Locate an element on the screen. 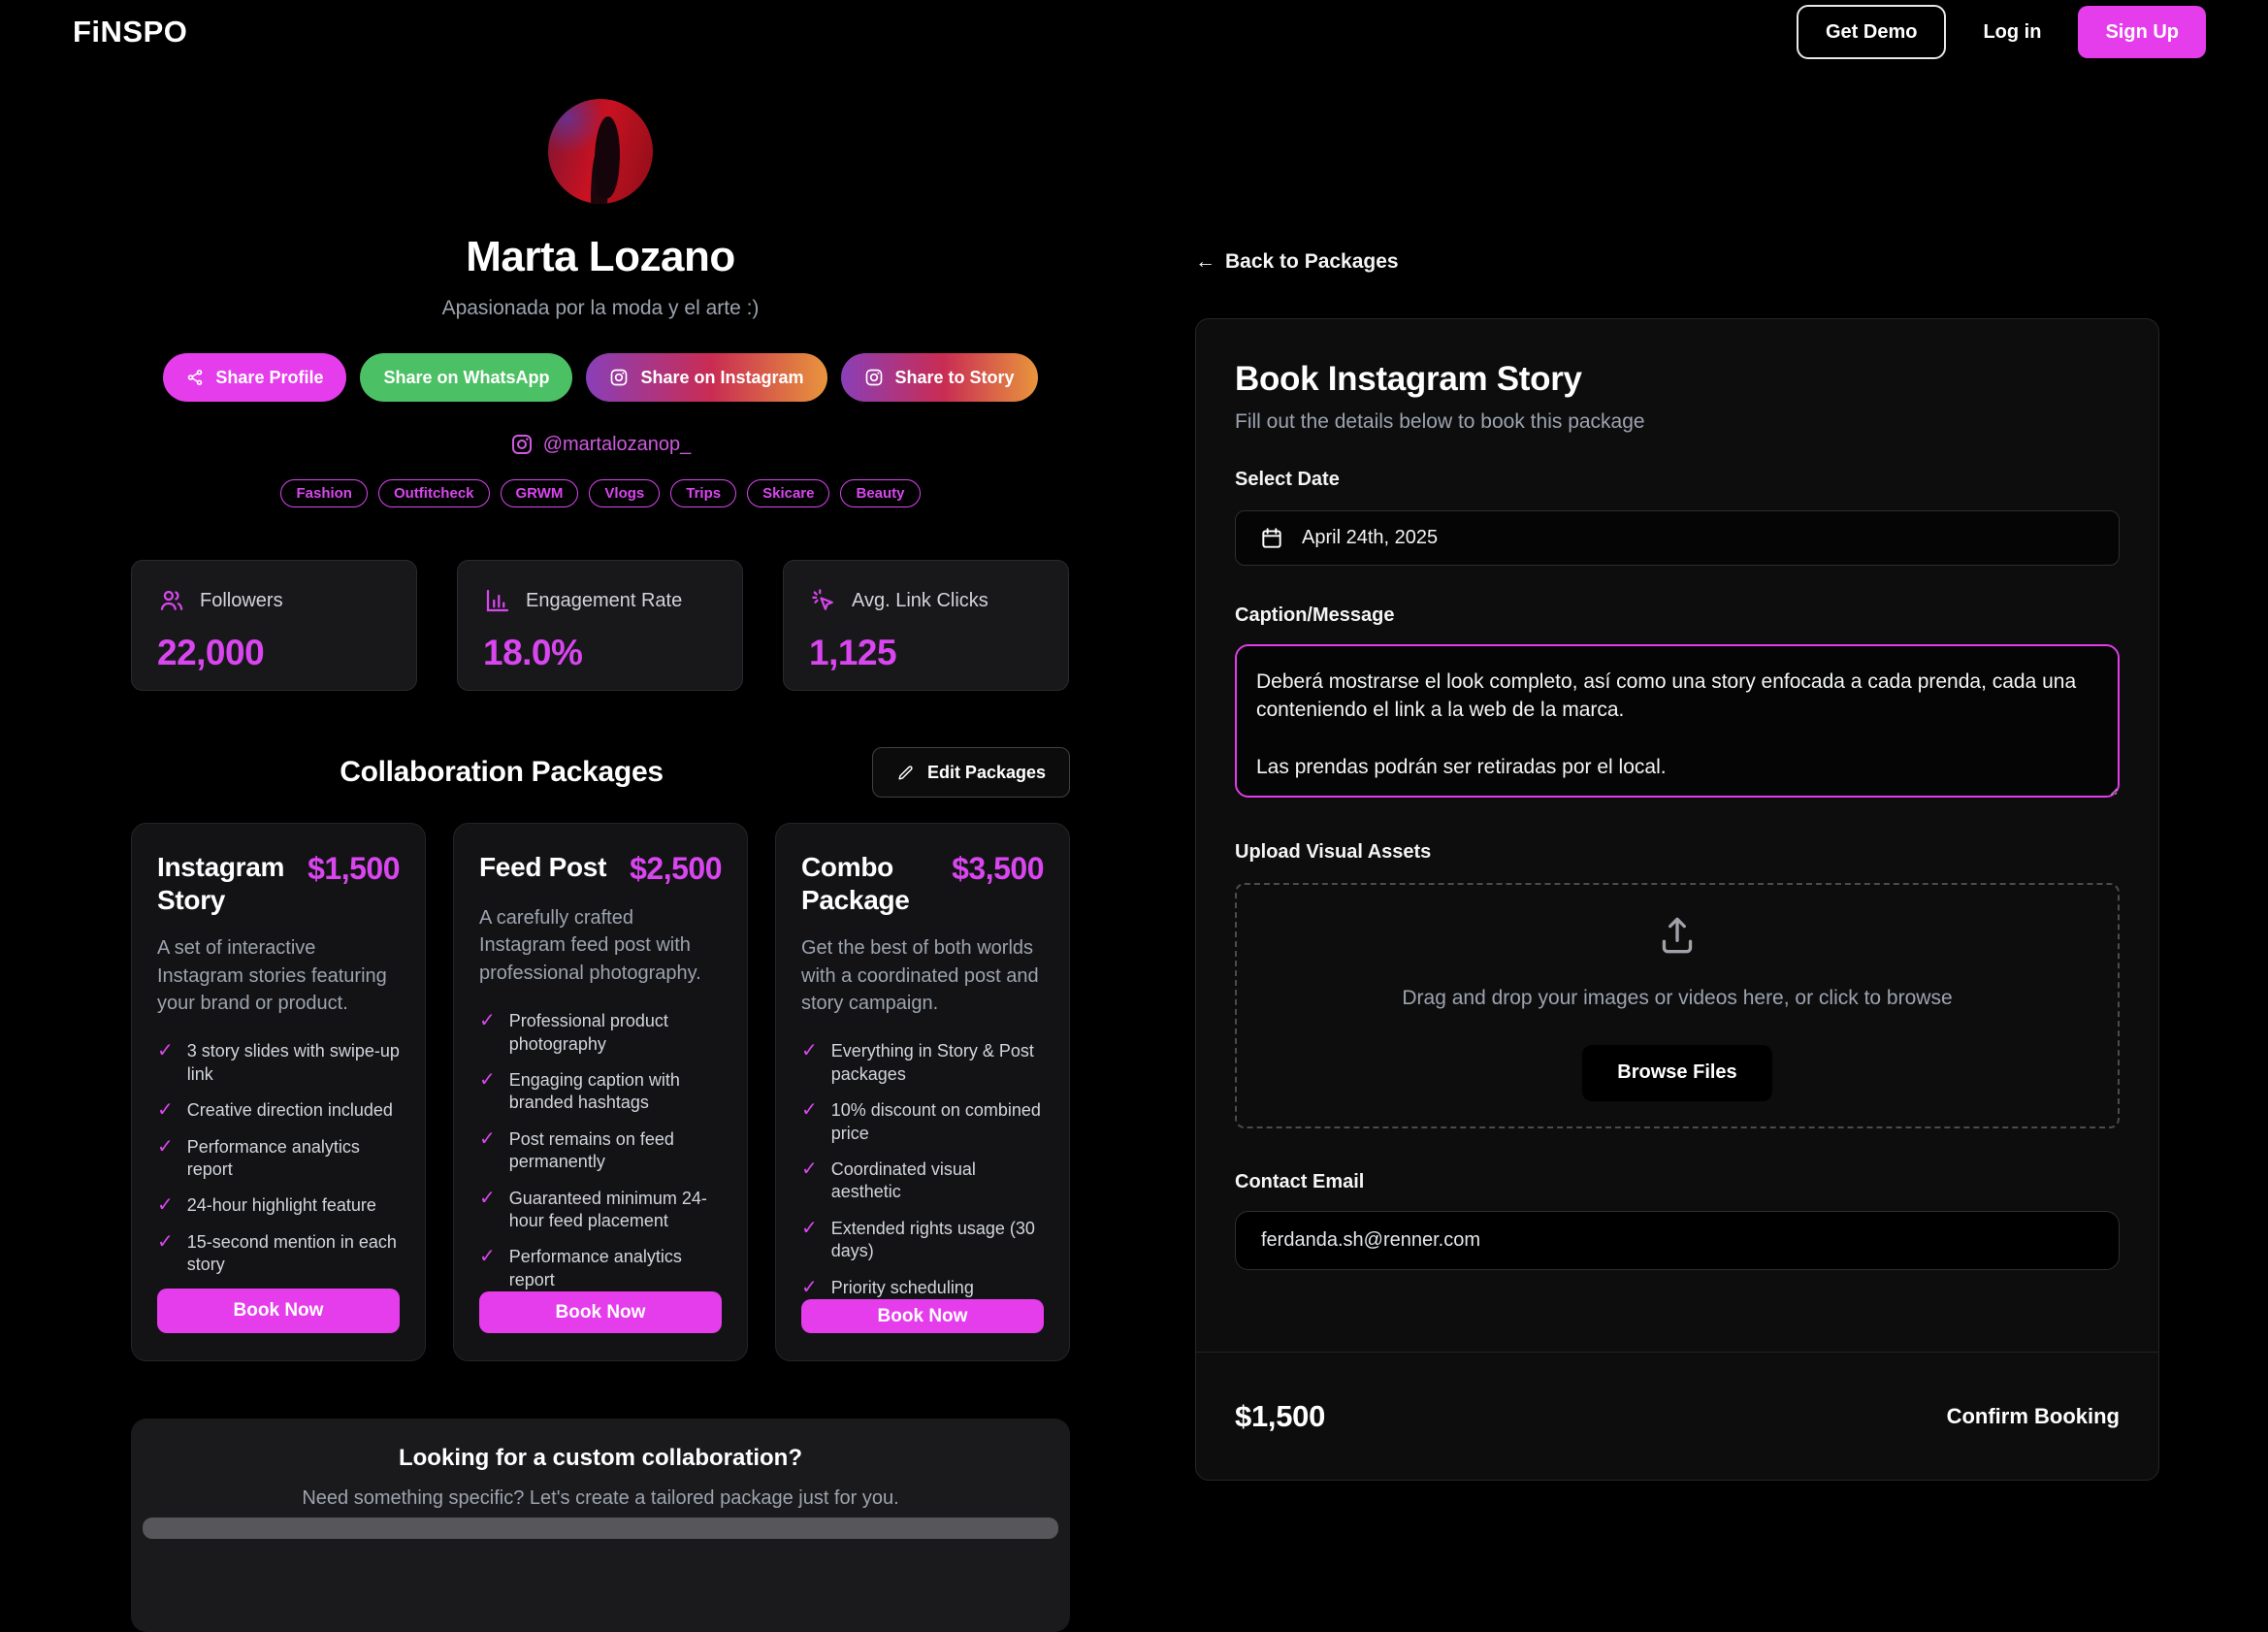 This screenshot has width=2268, height=1632. header-actions: Get Demo Log in Sign Up is located at coordinates (2001, 32).